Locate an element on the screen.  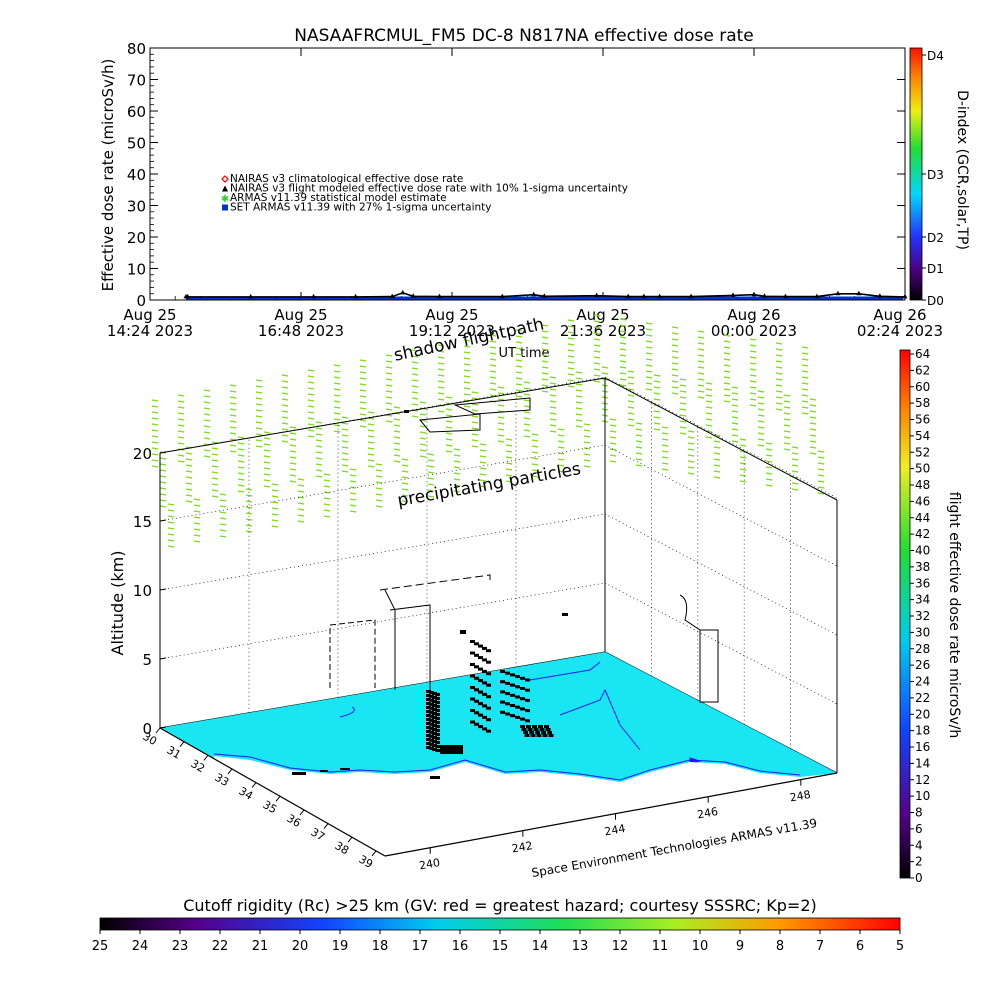
cutoff-rigidity-tick-label: 5 is located at coordinates (900, 946).